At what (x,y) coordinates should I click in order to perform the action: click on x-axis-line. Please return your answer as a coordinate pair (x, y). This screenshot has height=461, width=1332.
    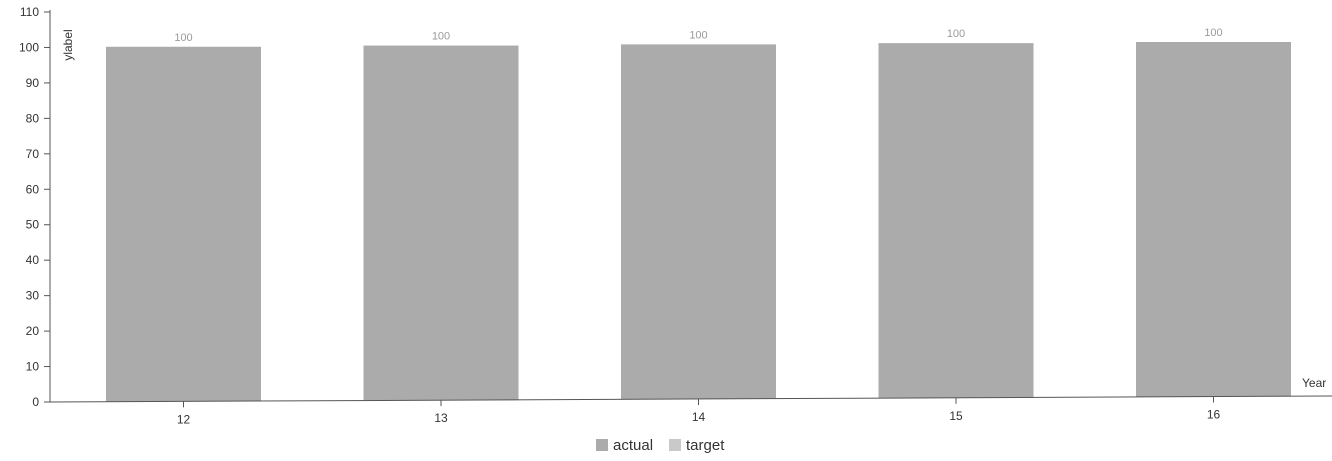
    Looking at the image, I should click on (690, 399).